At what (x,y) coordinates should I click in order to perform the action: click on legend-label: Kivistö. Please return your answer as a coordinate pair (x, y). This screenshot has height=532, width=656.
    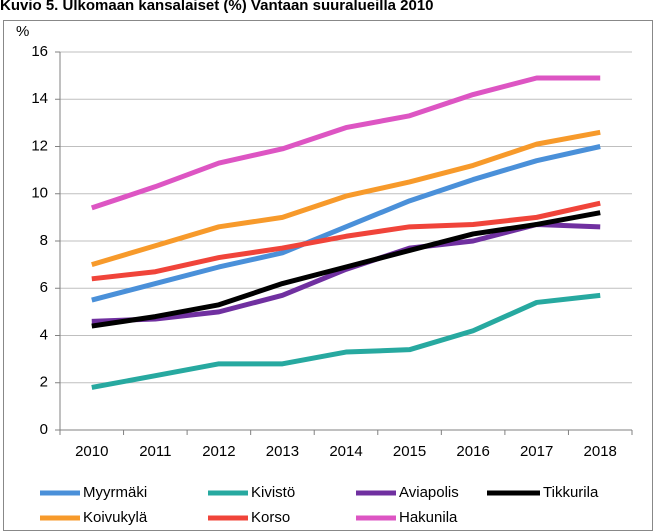
    Looking at the image, I should click on (273, 492).